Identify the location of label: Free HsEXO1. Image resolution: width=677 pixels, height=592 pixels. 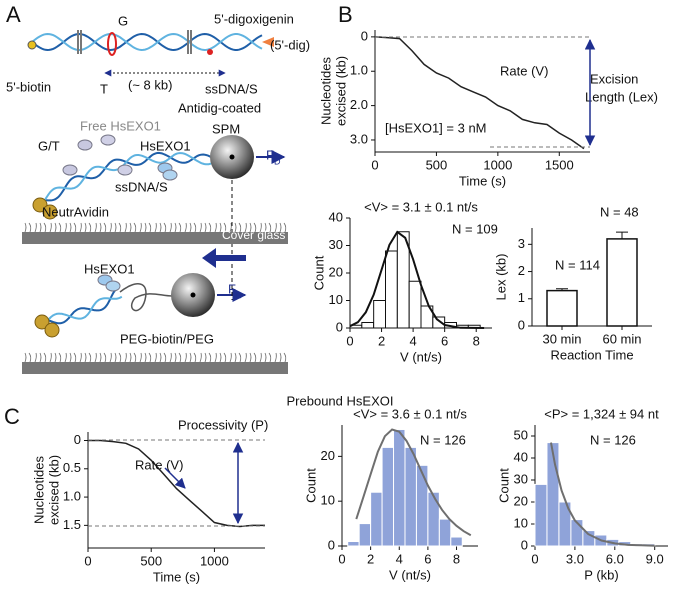
(120, 125).